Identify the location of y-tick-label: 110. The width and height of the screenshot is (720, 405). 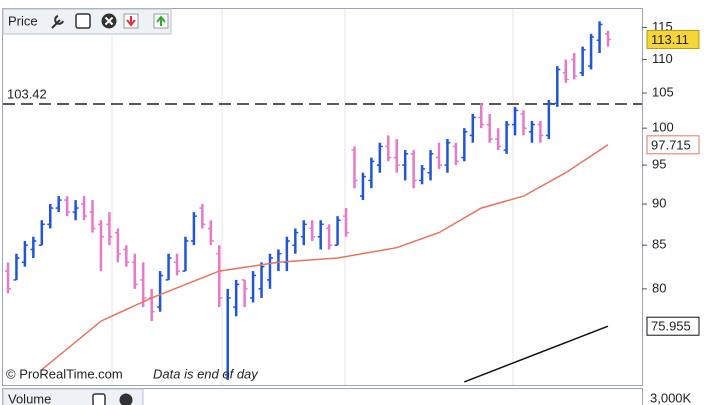
(662, 58).